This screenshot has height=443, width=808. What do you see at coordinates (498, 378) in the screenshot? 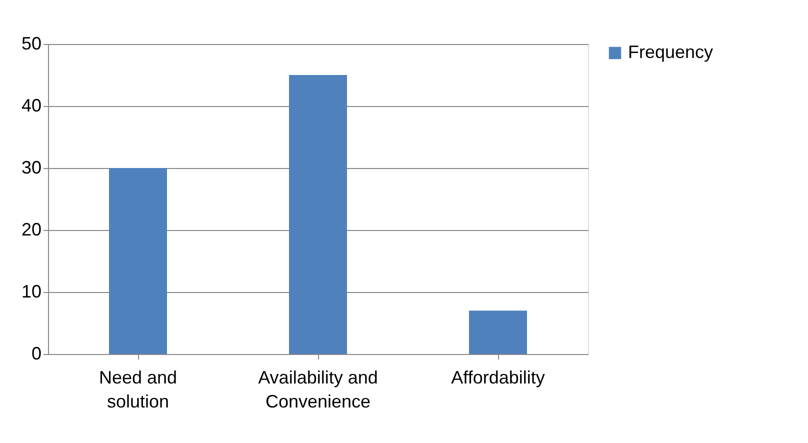
I see `x-tick-label: Affordability` at bounding box center [498, 378].